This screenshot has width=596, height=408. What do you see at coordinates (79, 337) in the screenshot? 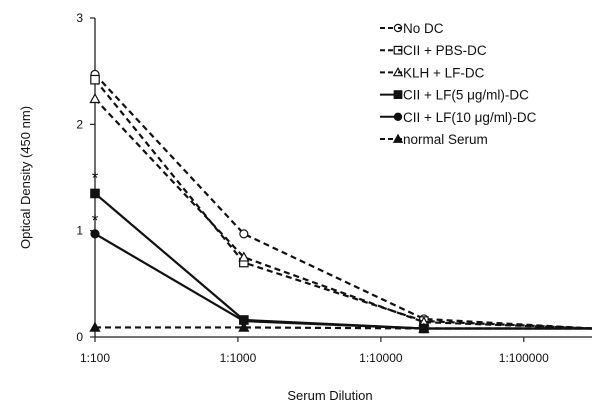
I see `y-tick-label: 0` at bounding box center [79, 337].